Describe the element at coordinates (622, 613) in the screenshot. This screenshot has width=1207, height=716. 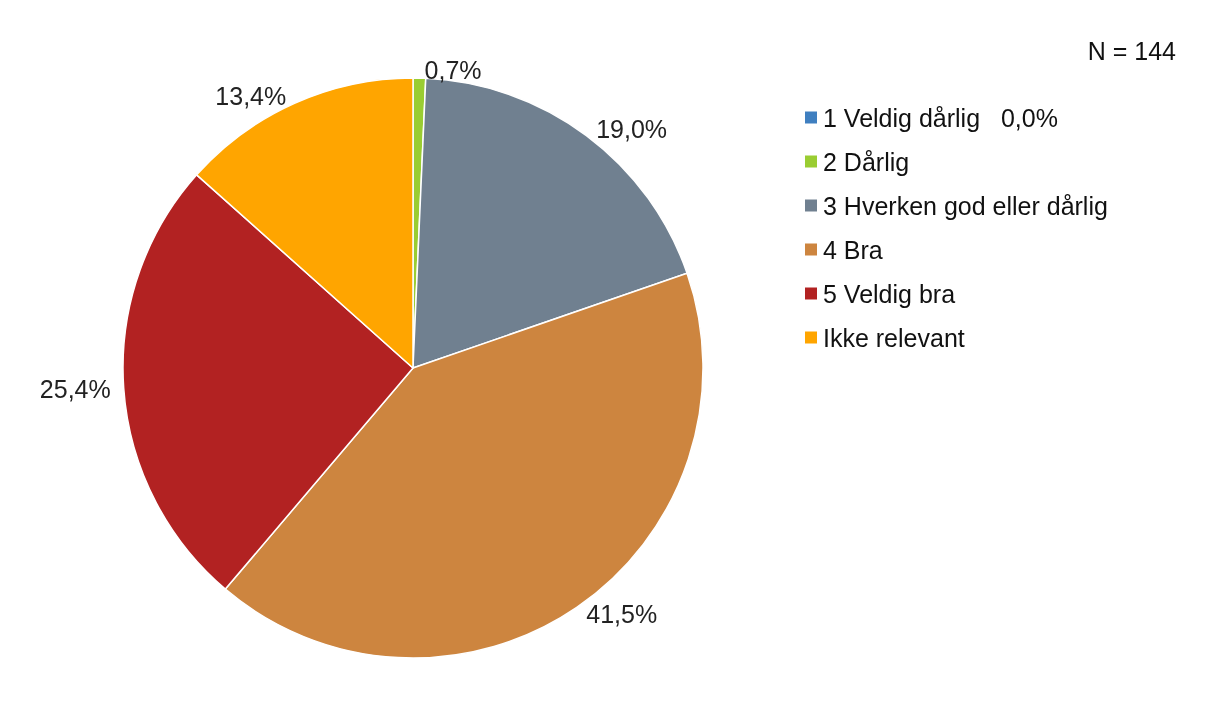
I see `data-label: 41,5%` at that location.